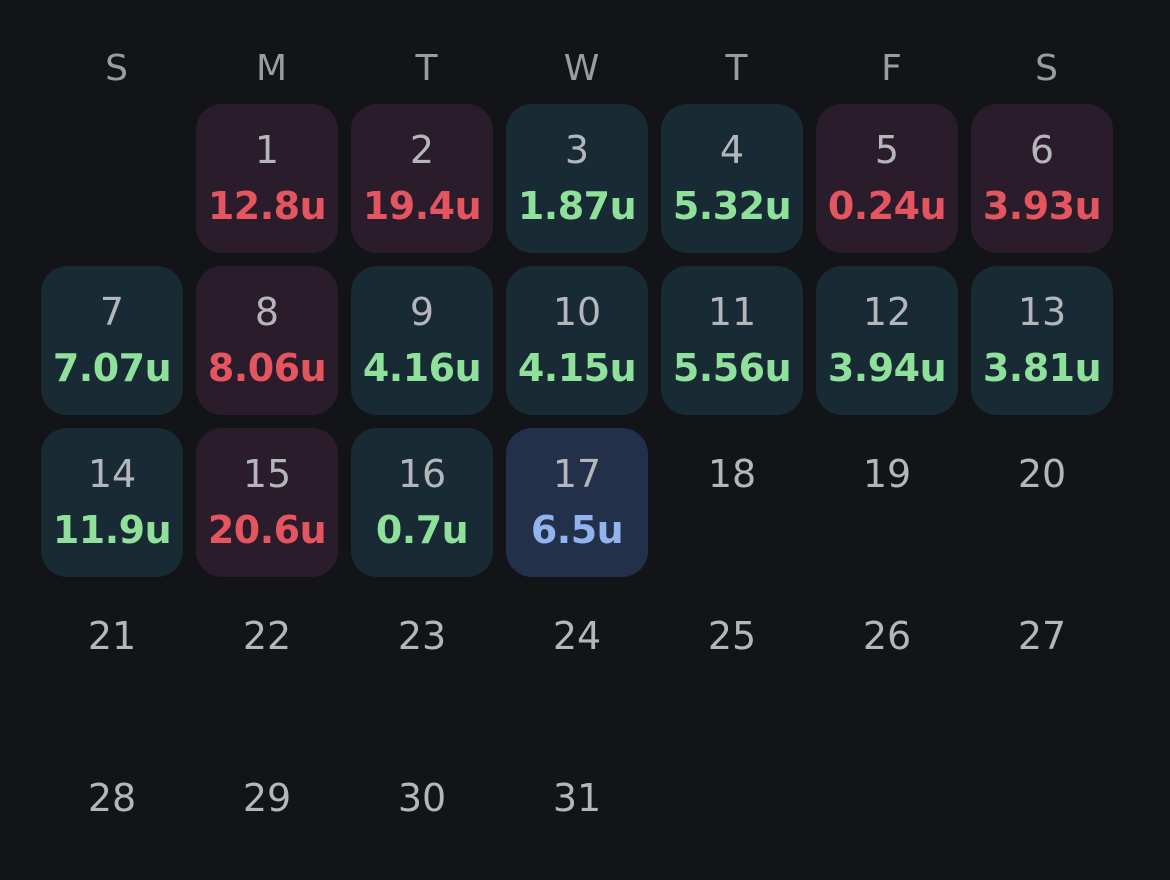  What do you see at coordinates (117, 68) in the screenshot?
I see `weekday-sunday: S` at bounding box center [117, 68].